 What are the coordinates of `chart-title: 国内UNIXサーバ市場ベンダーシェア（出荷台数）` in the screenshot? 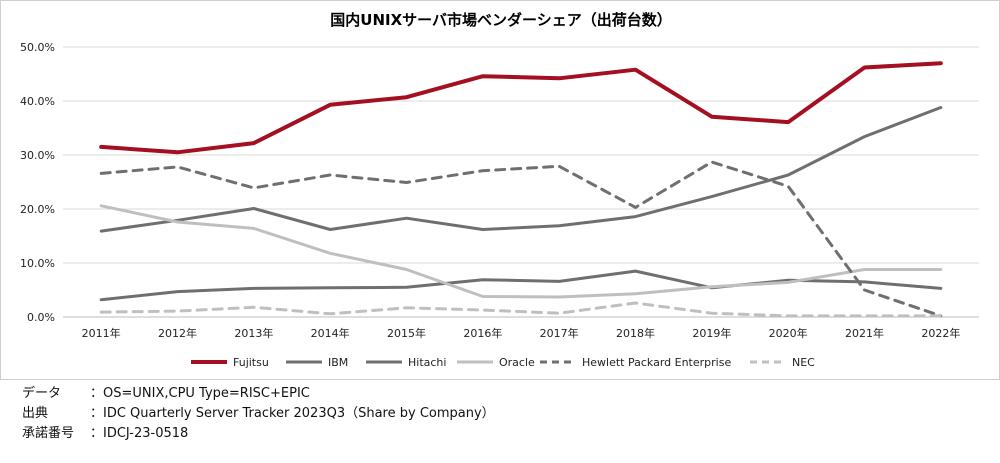 It's located at (500, 20).